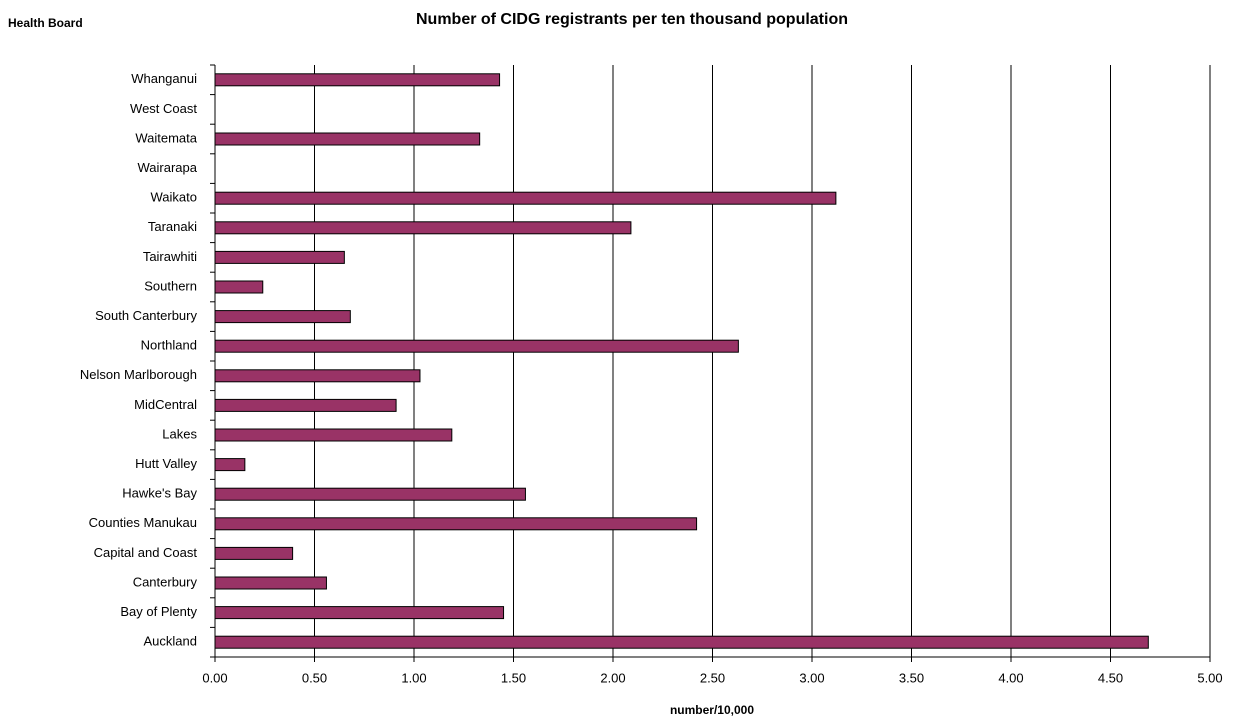 The height and width of the screenshot is (720, 1234). What do you see at coordinates (163, 108) in the screenshot?
I see `y-tick-label: West Coast` at bounding box center [163, 108].